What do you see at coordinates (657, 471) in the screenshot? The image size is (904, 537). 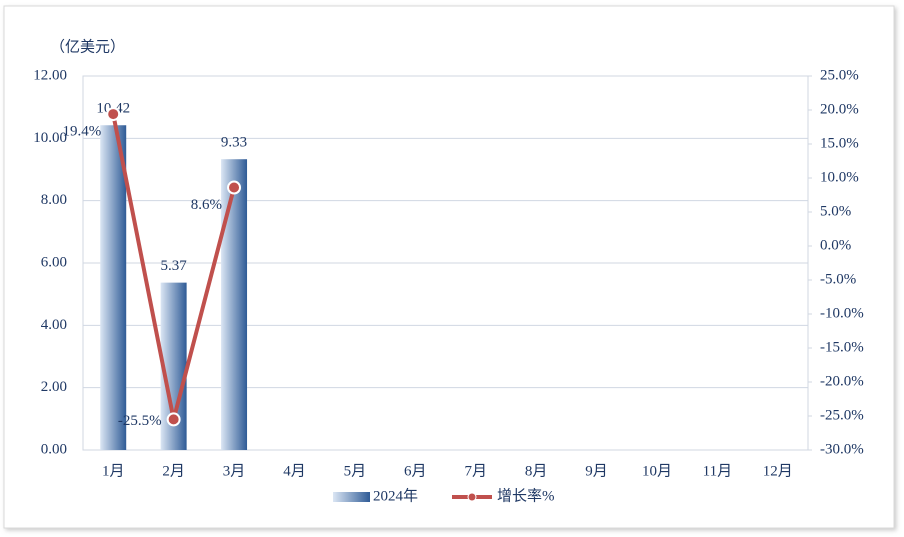 I see `x-tick-label: 10月` at bounding box center [657, 471].